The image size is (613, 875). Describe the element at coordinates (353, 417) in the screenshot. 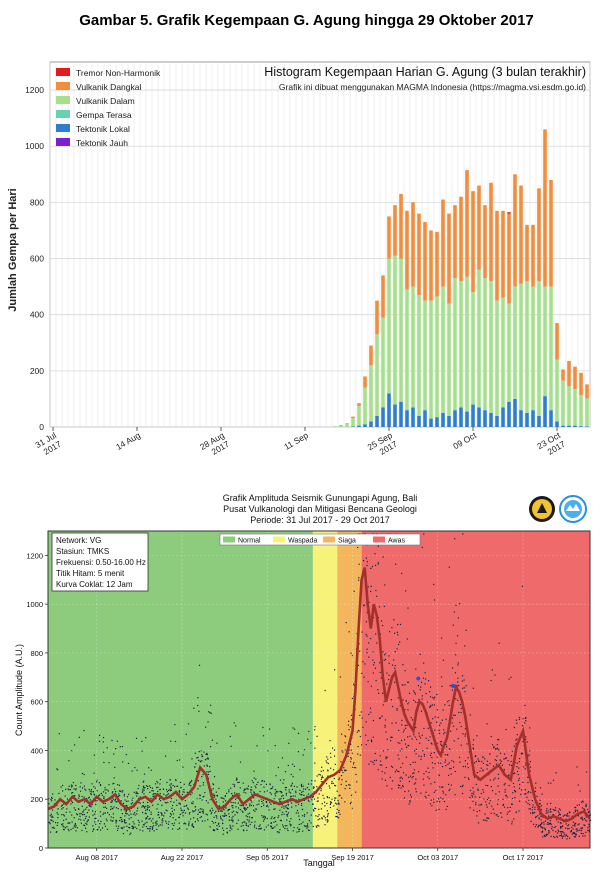

I see `histogram-bar-vulkanik-dangkal` at that location.